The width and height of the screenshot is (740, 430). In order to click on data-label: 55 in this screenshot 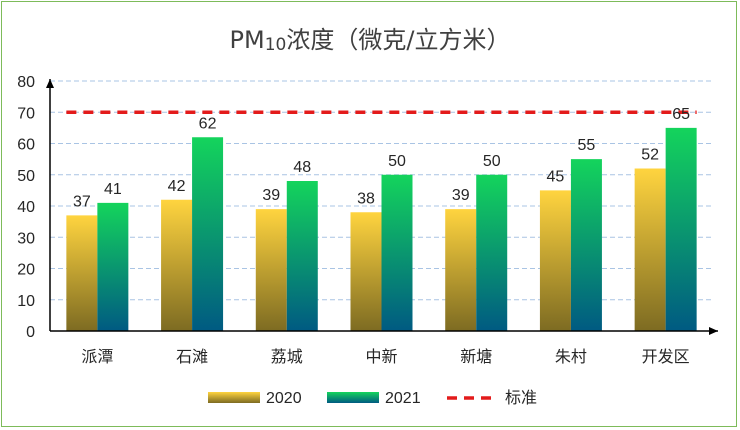, I will do `click(587, 145)`.